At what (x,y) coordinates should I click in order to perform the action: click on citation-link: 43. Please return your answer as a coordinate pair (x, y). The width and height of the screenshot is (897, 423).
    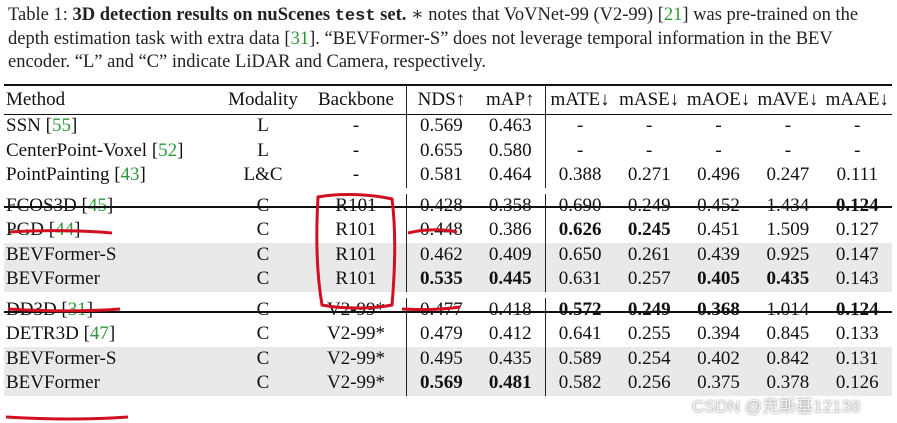
    Looking at the image, I should click on (130, 175).